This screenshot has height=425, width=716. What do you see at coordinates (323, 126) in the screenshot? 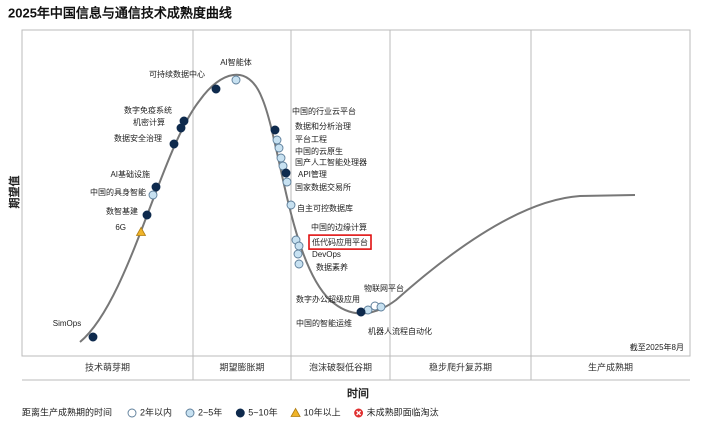
I see `technology-label: 数据和分析治理` at bounding box center [323, 126].